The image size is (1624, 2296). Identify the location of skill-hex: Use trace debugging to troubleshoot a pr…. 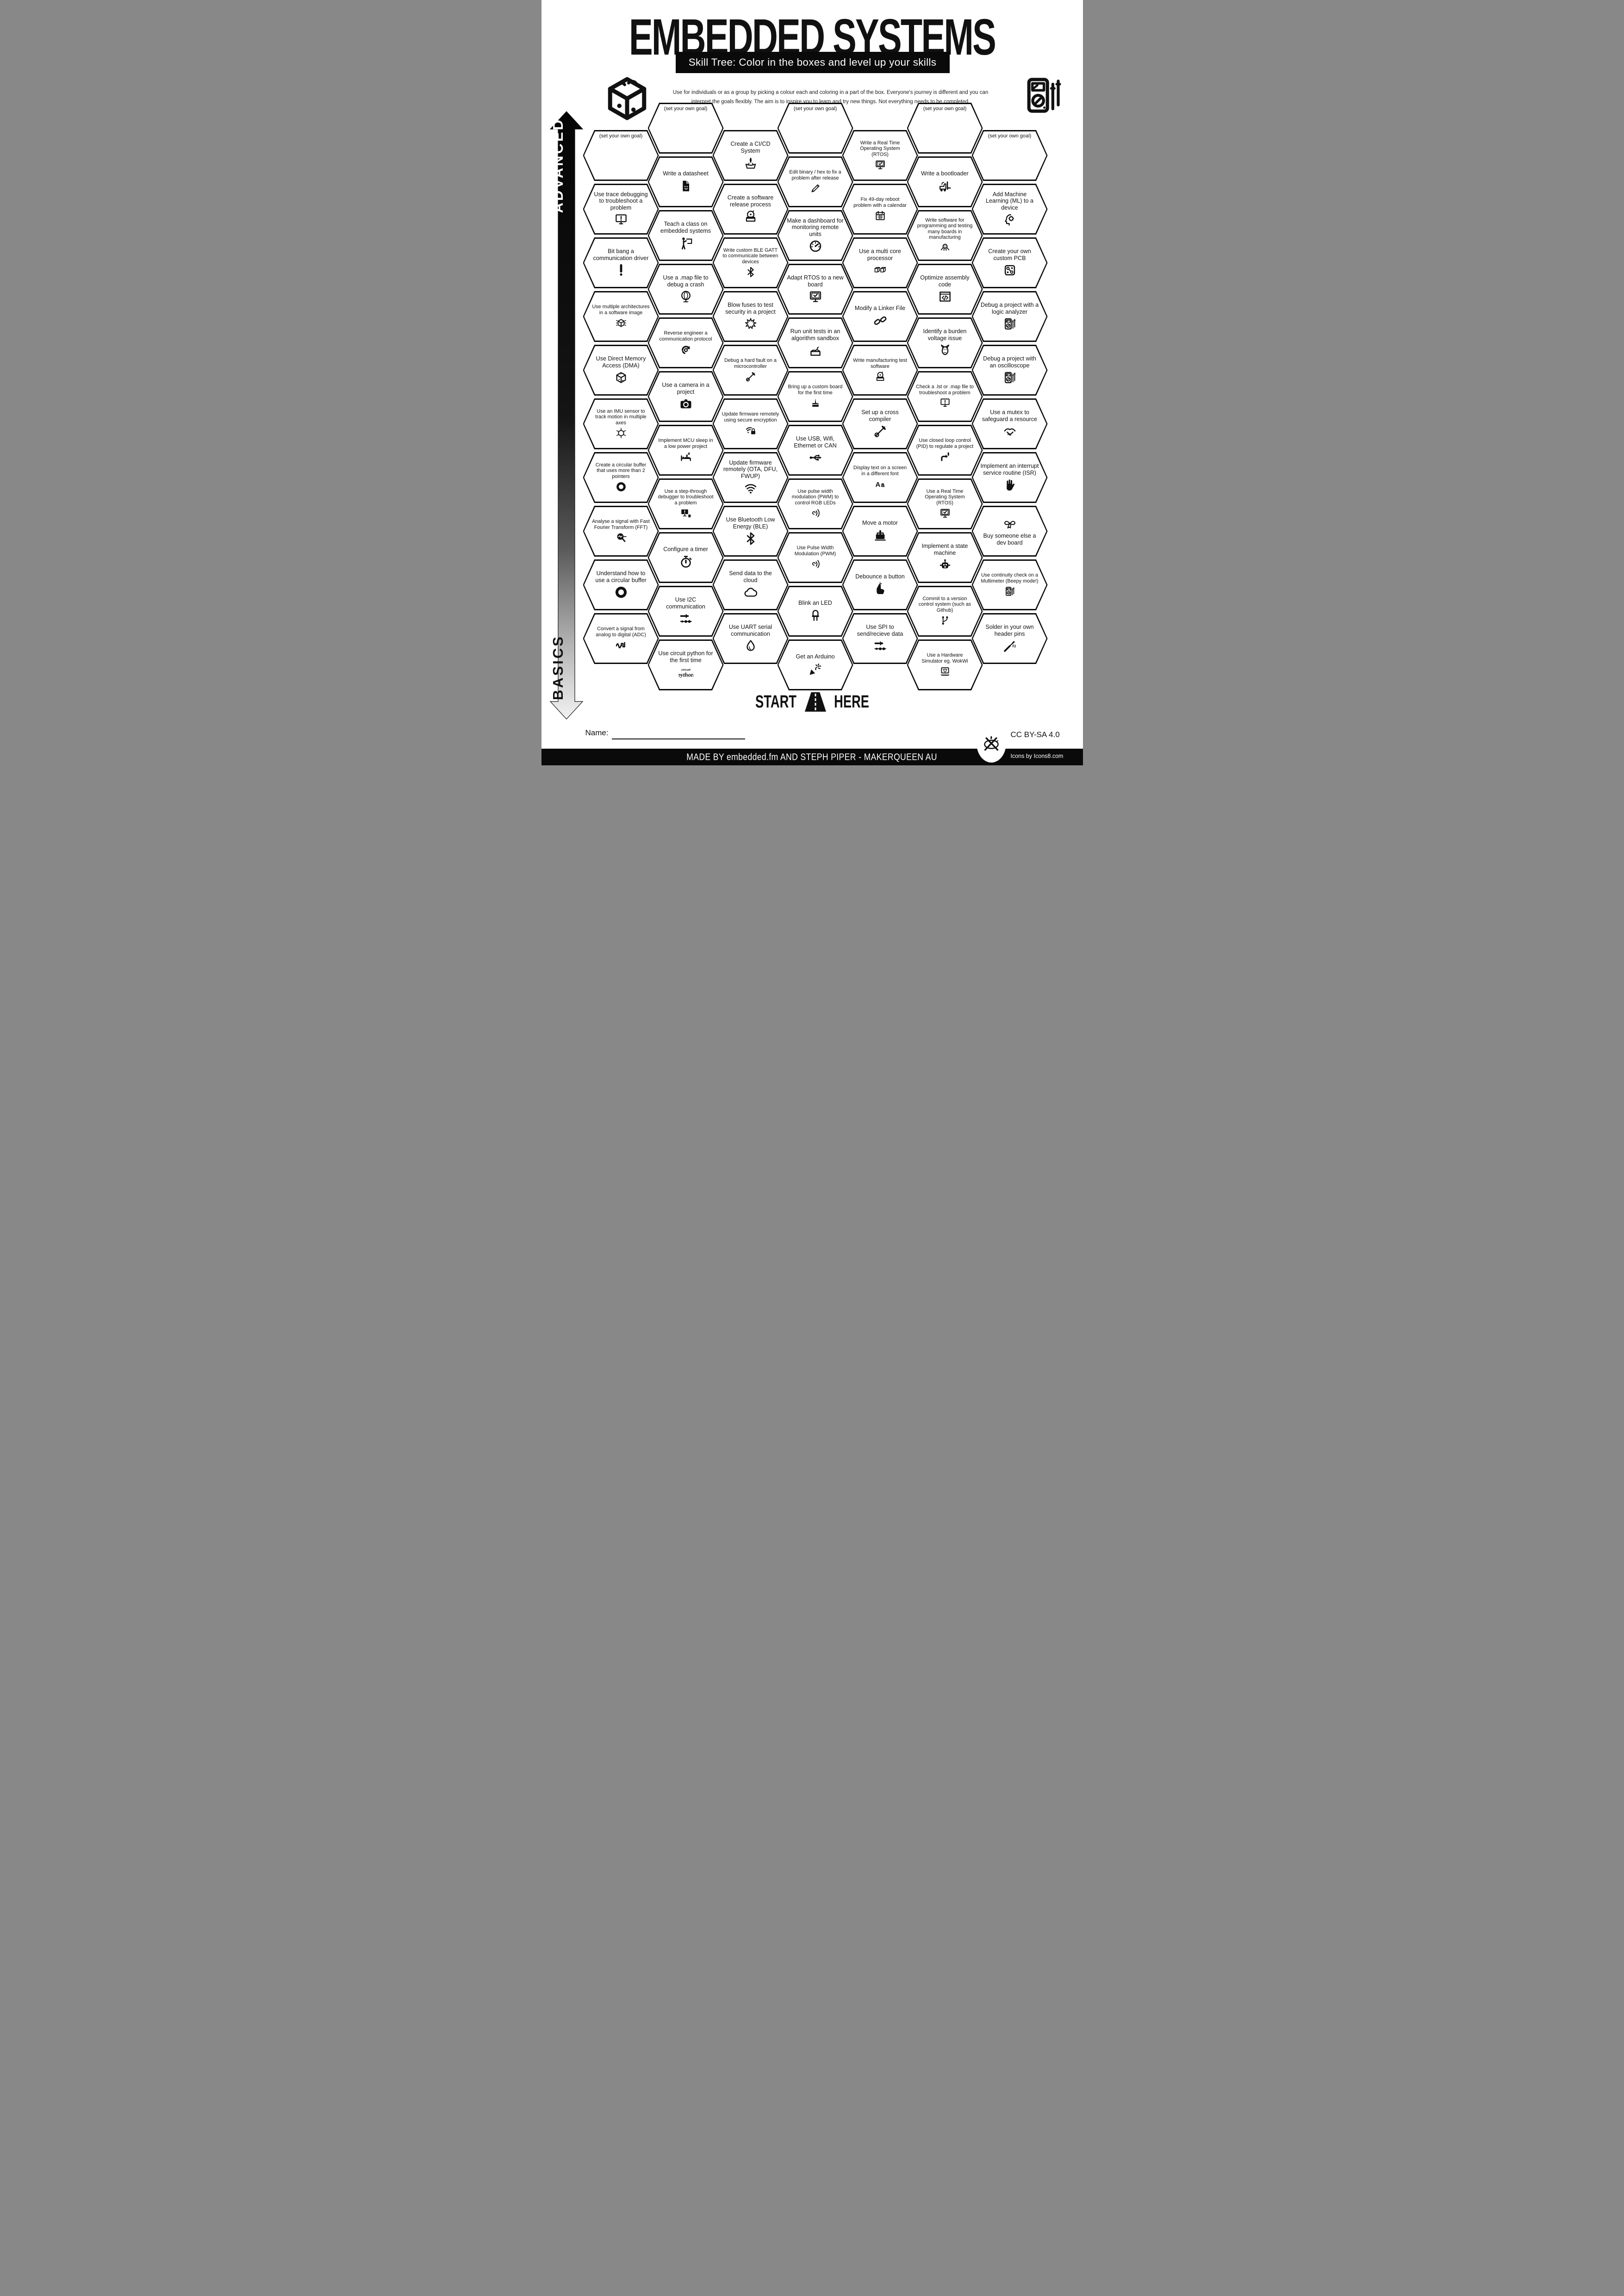
(621, 210).